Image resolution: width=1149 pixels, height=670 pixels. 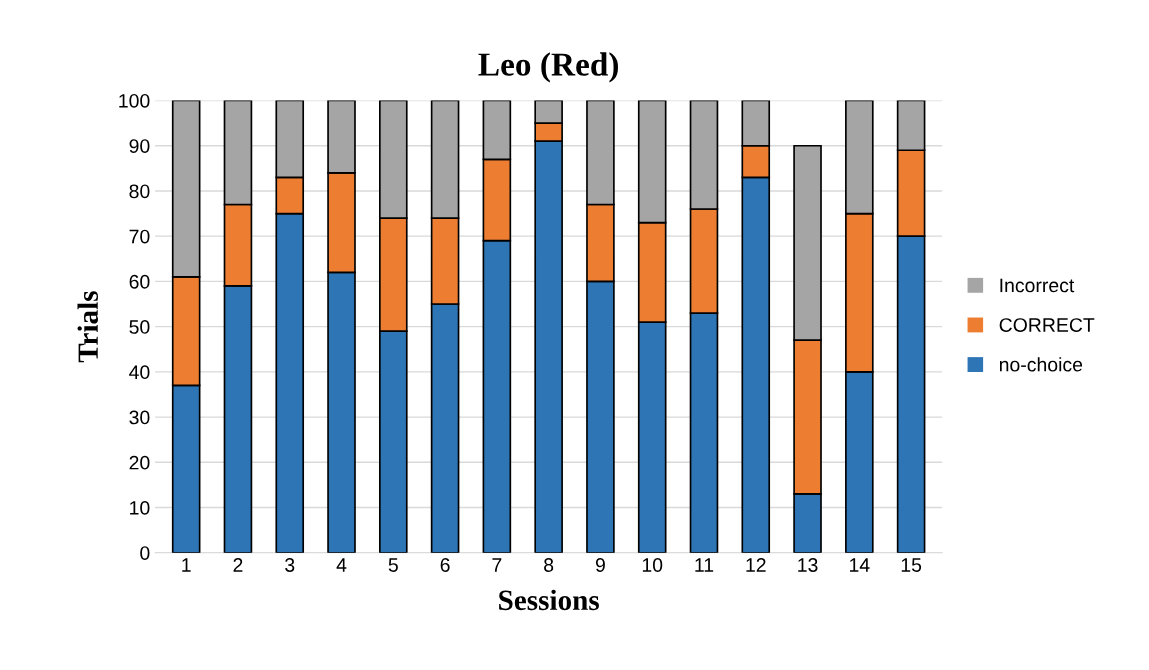 I want to click on x-tick-label: 12, so click(x=756, y=565).